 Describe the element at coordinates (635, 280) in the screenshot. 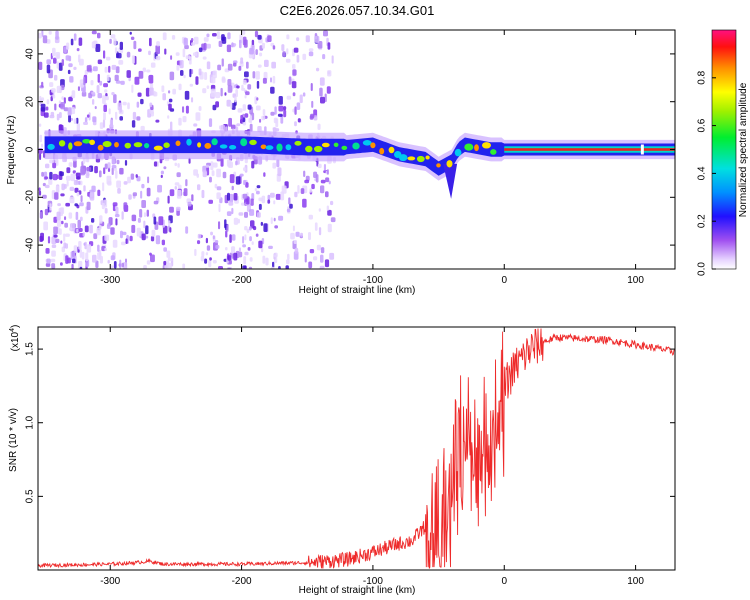

I see `x-tick-label: 100` at that location.